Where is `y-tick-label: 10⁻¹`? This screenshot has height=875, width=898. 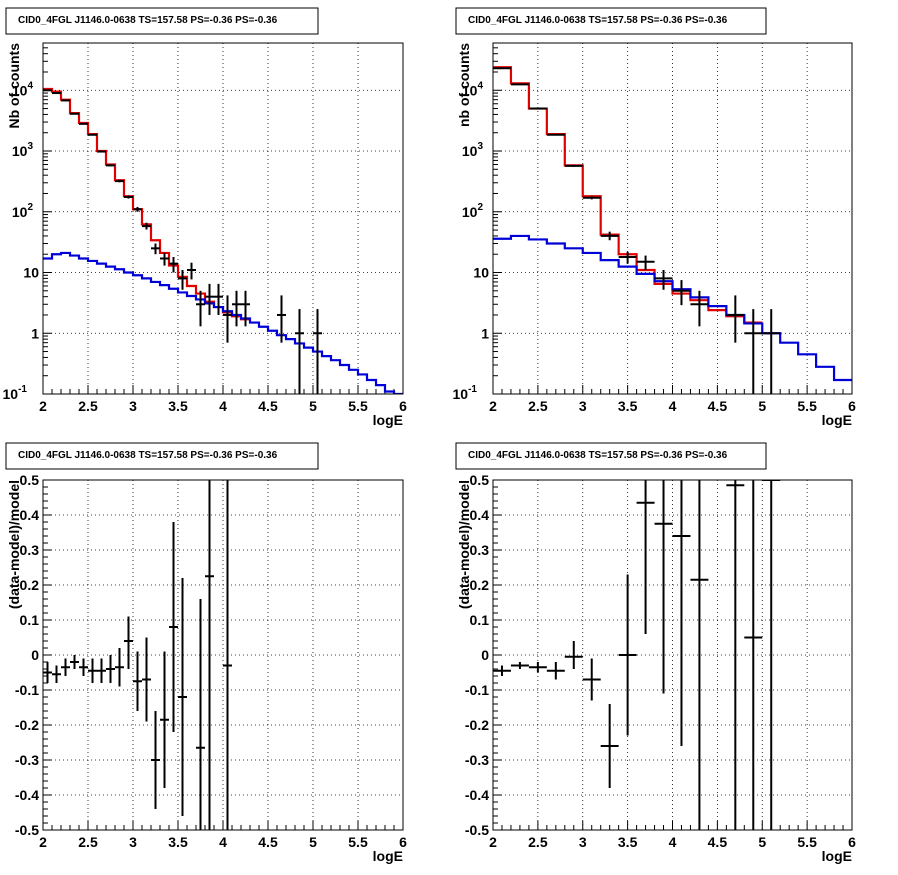
y-tick-label: 10⁻¹ is located at coordinates (15, 393).